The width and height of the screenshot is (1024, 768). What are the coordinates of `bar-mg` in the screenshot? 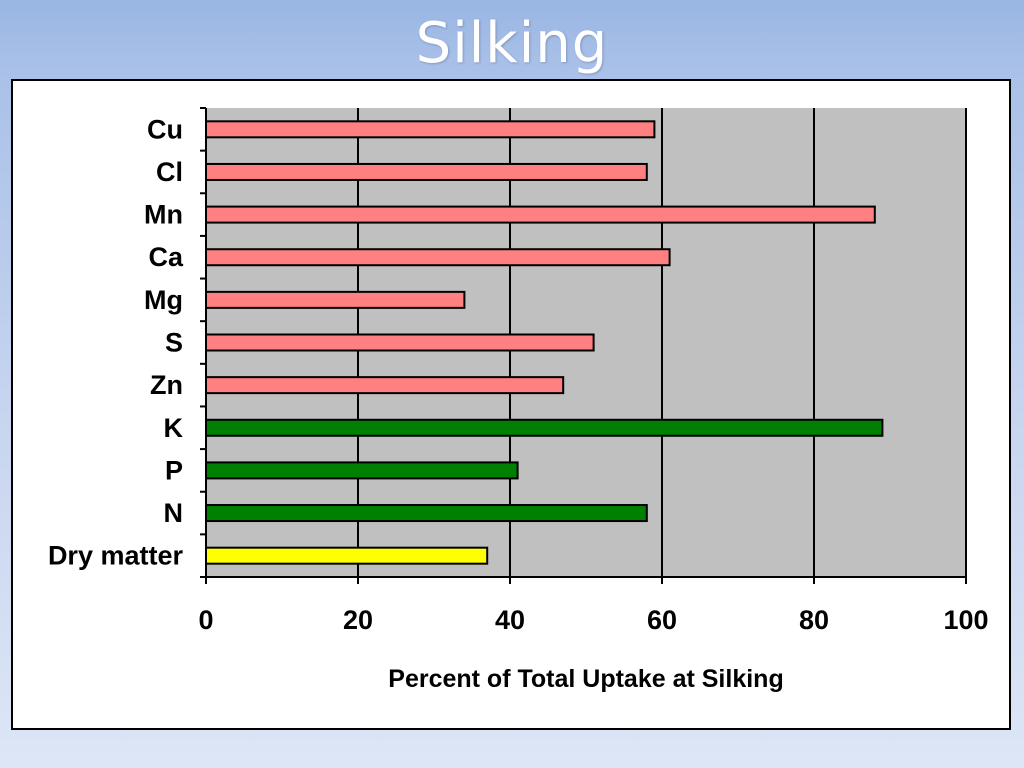 It's located at (335, 299).